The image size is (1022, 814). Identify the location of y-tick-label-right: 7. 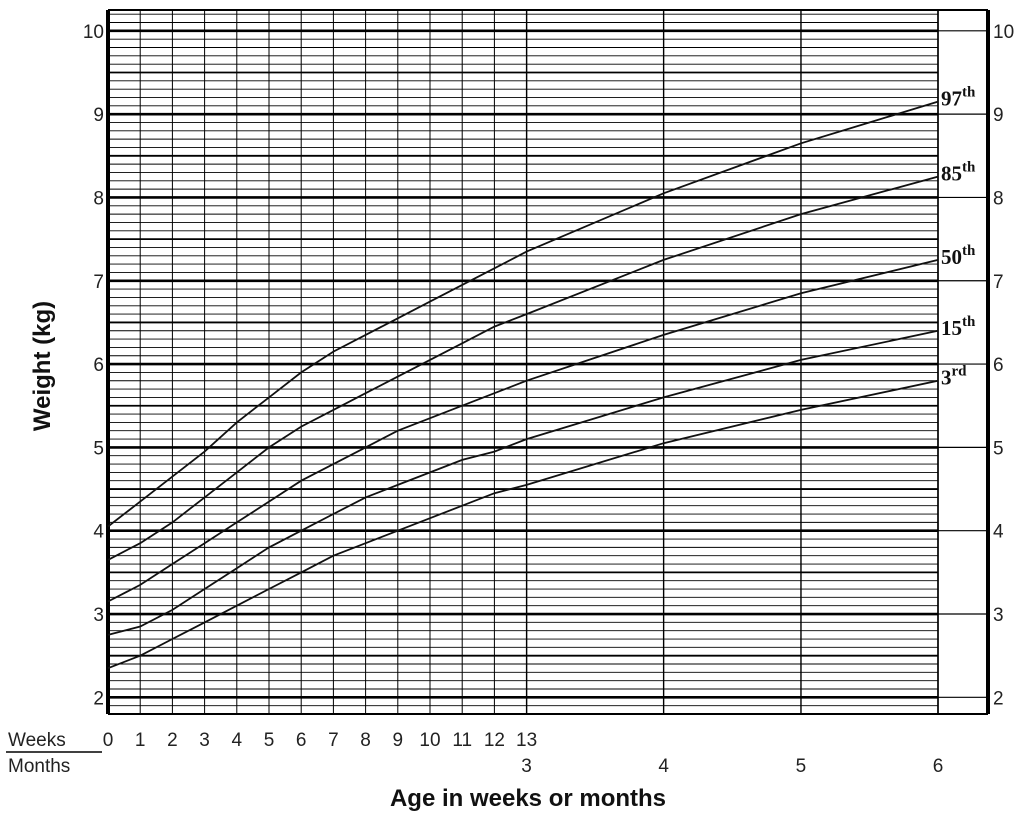
(998, 282).